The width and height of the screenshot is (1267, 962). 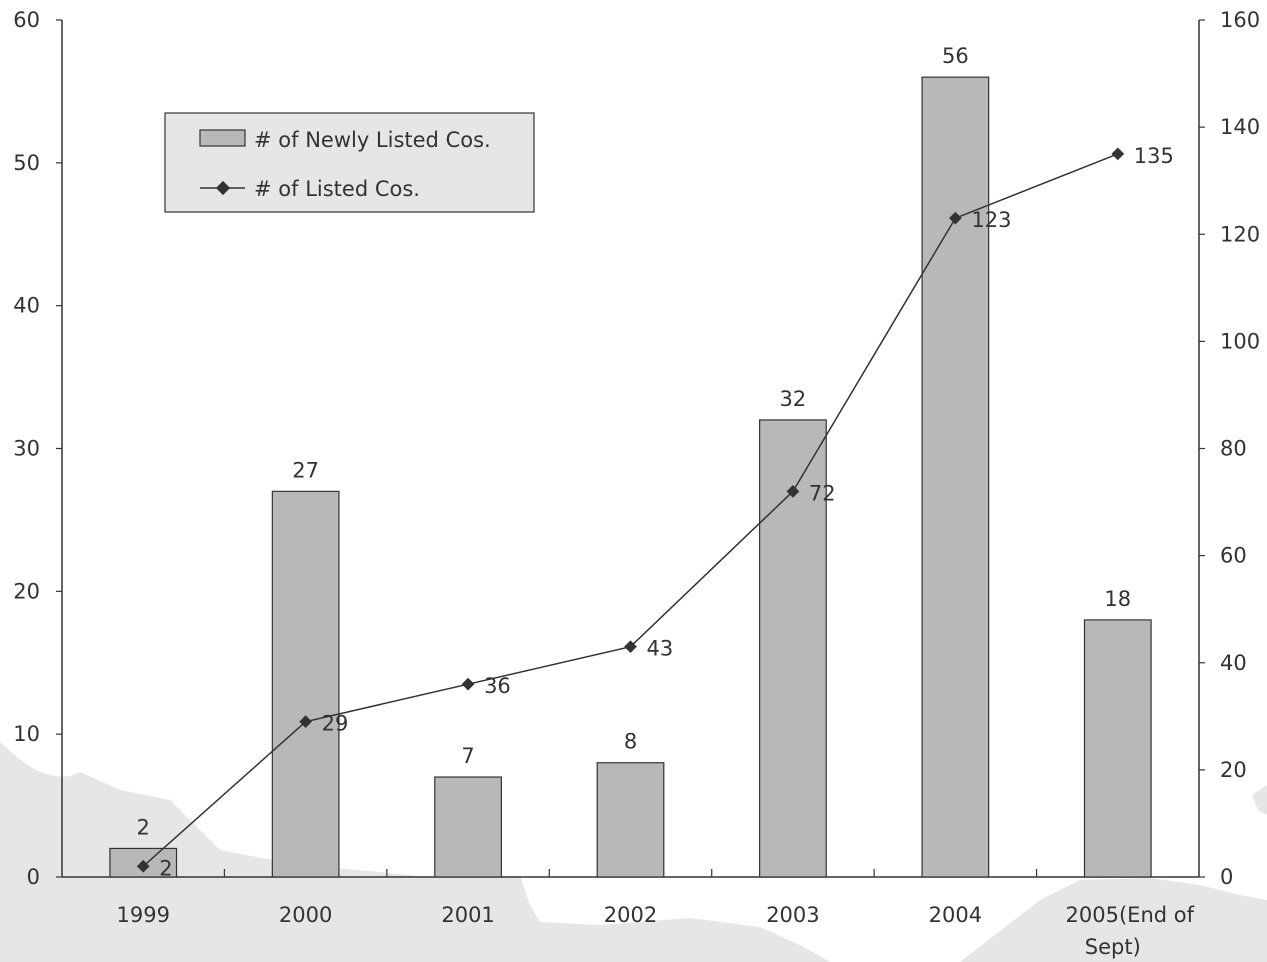 I want to click on bar-data-label: 18, so click(x=1117, y=599).